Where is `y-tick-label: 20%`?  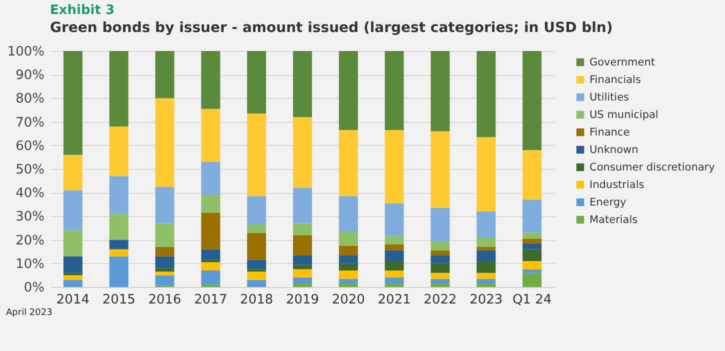 y-tick-label: 20% is located at coordinates (30, 240).